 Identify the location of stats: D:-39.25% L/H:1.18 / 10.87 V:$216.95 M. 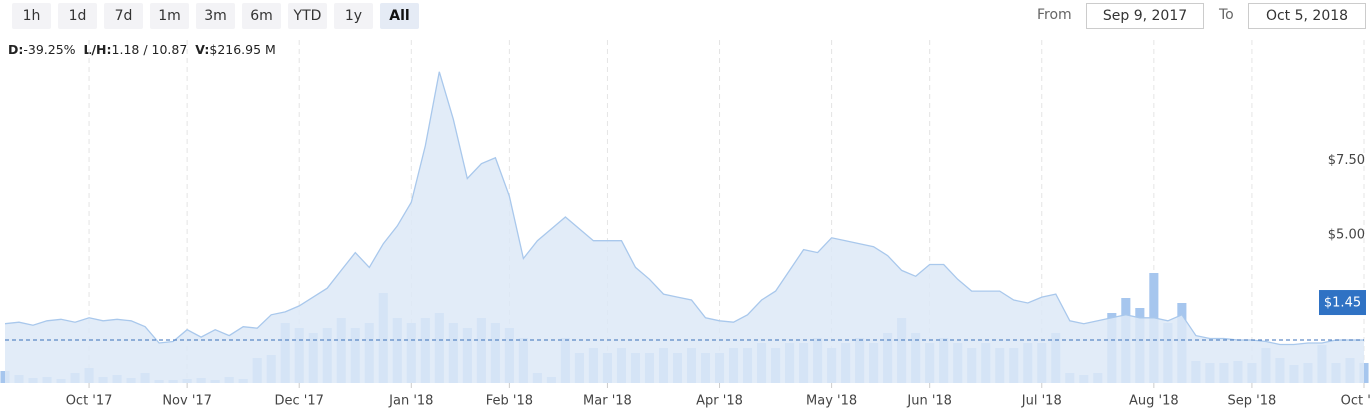
(142, 49).